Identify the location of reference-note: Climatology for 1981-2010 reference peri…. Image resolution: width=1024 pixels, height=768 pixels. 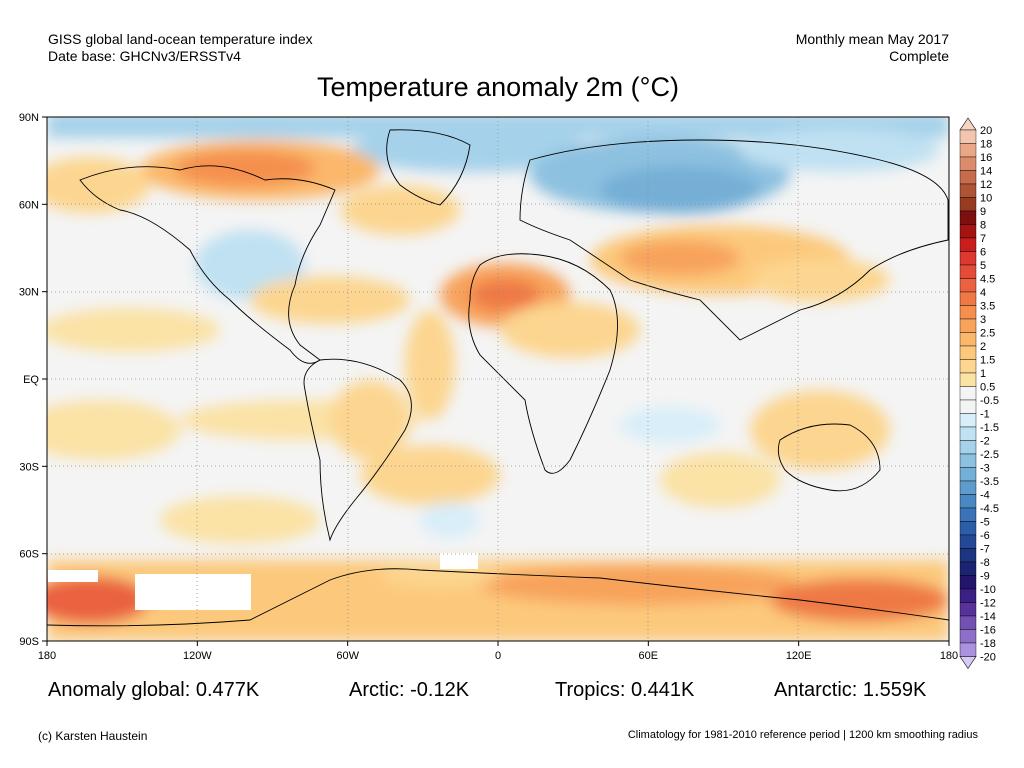
(802, 735).